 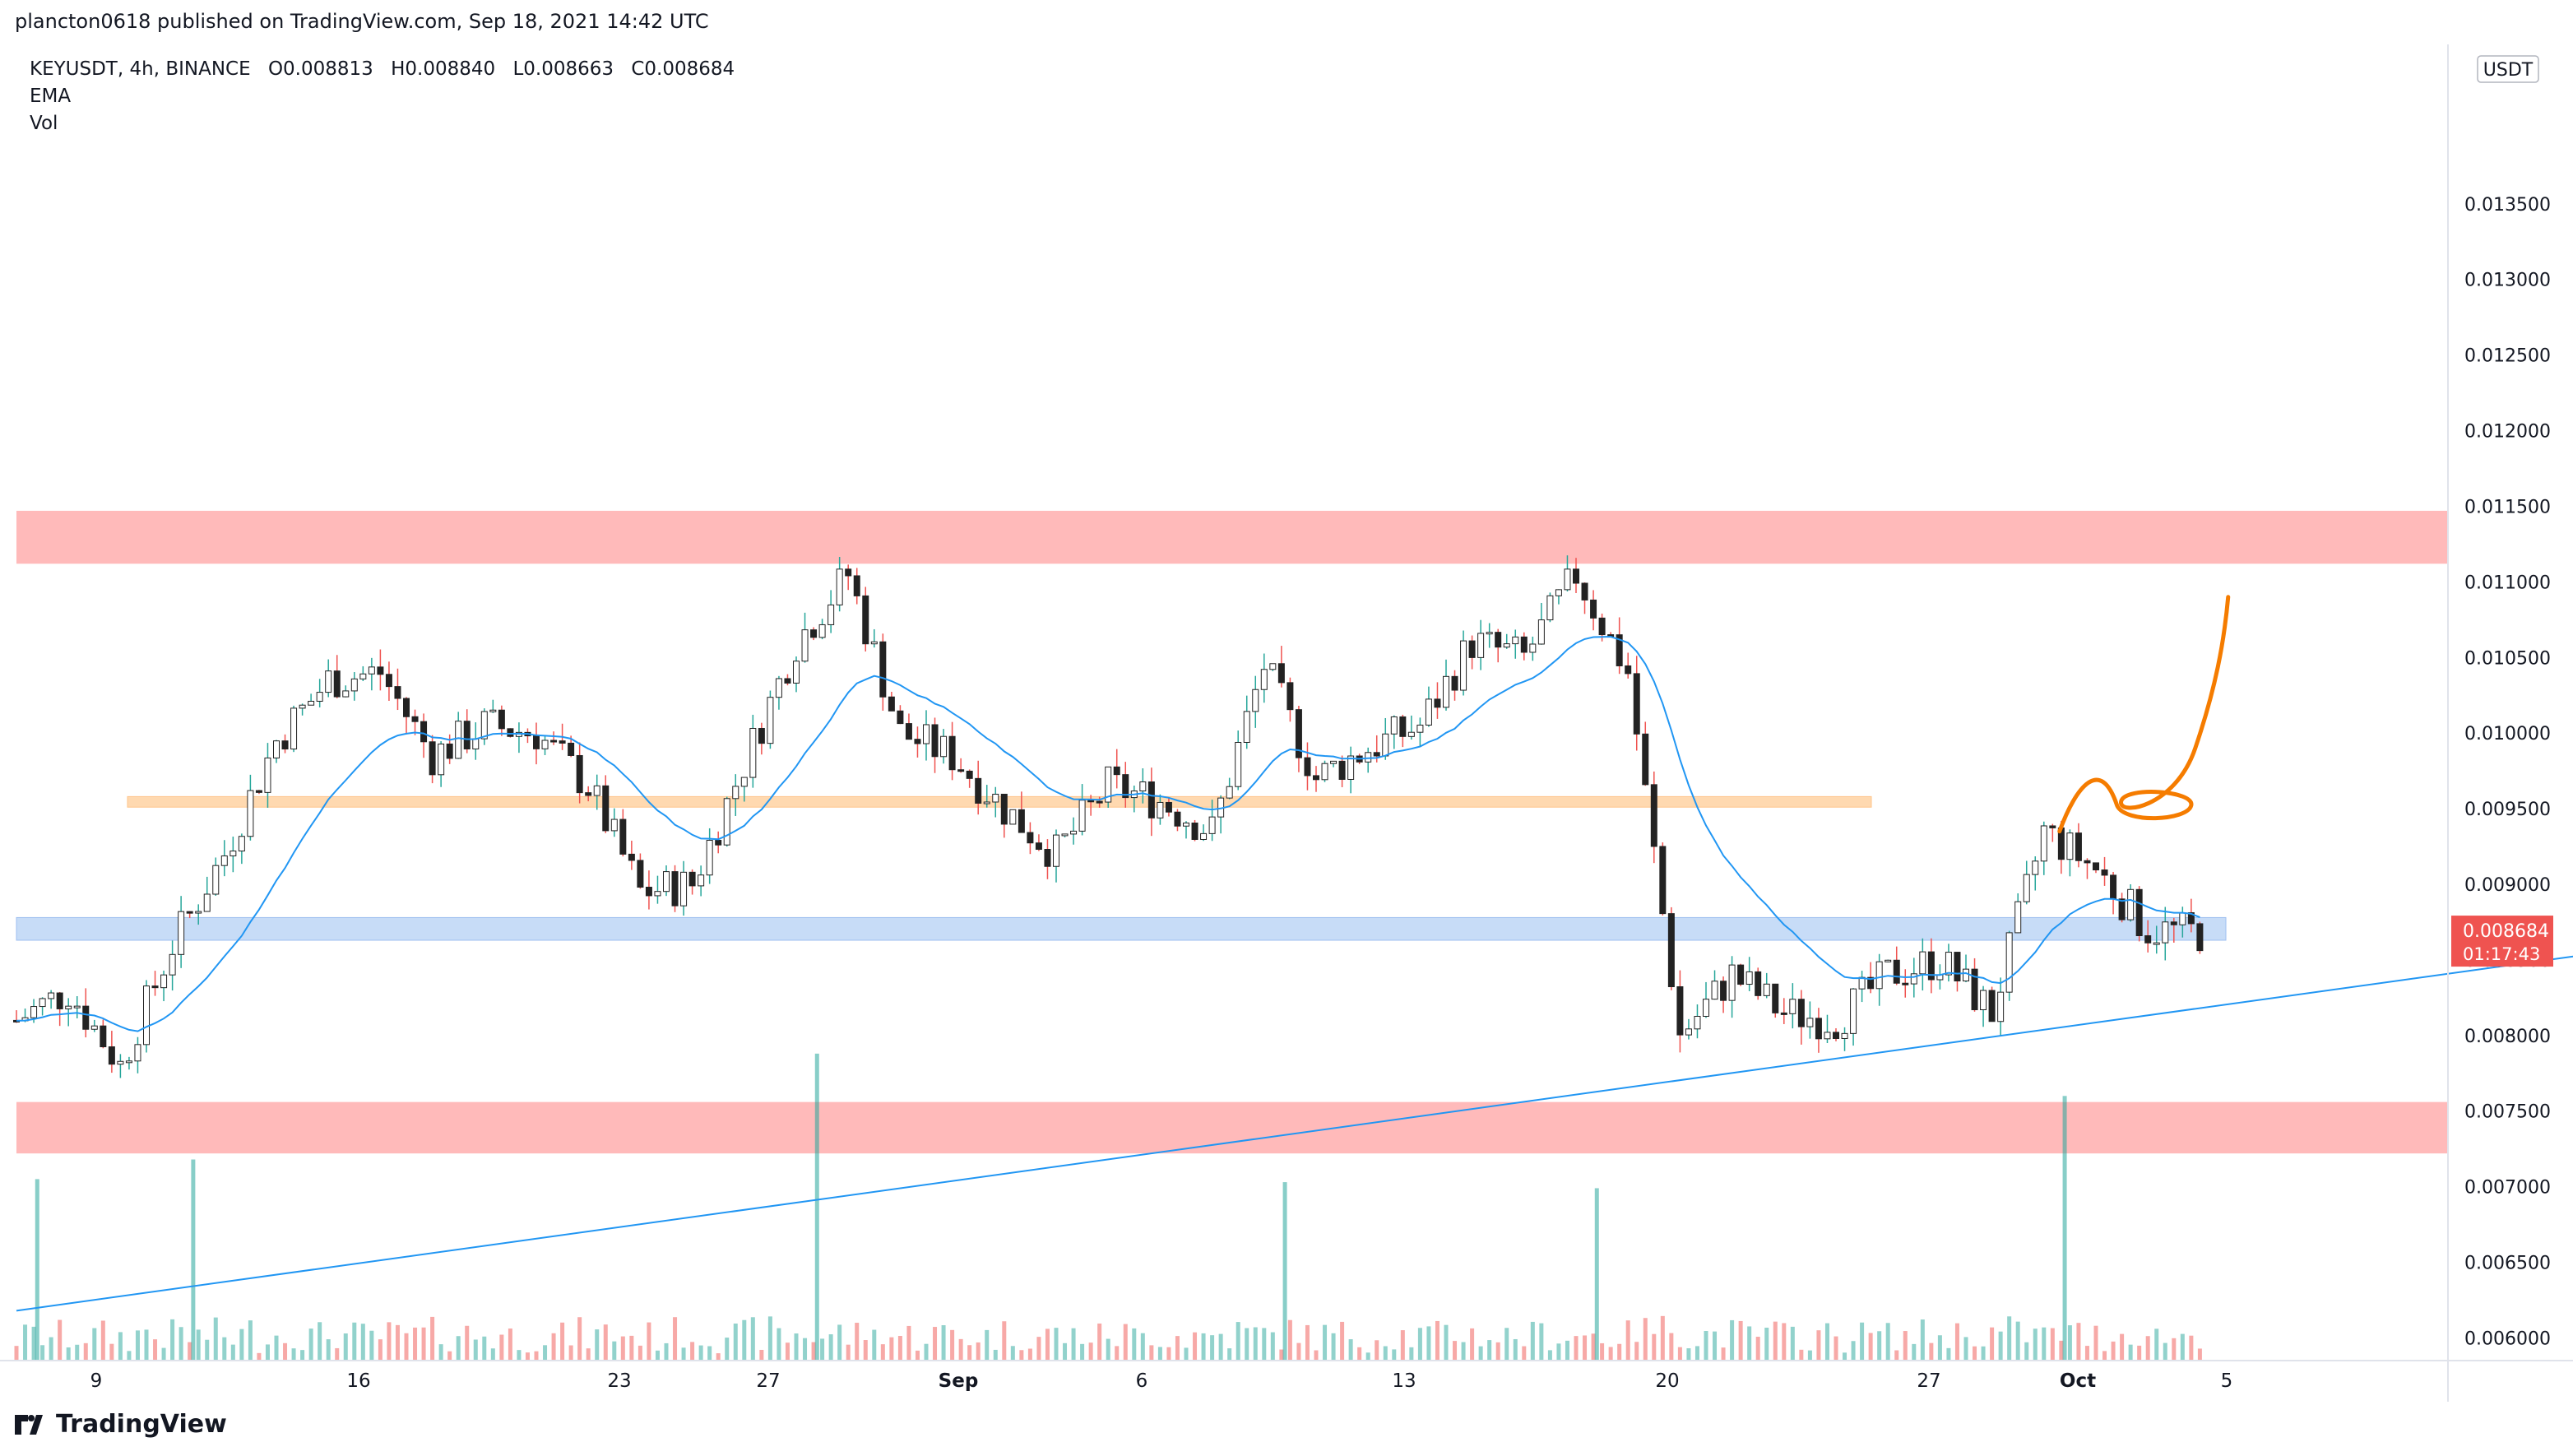 What do you see at coordinates (2508, 1112) in the screenshot?
I see `price-tick-label: 0.007500` at bounding box center [2508, 1112].